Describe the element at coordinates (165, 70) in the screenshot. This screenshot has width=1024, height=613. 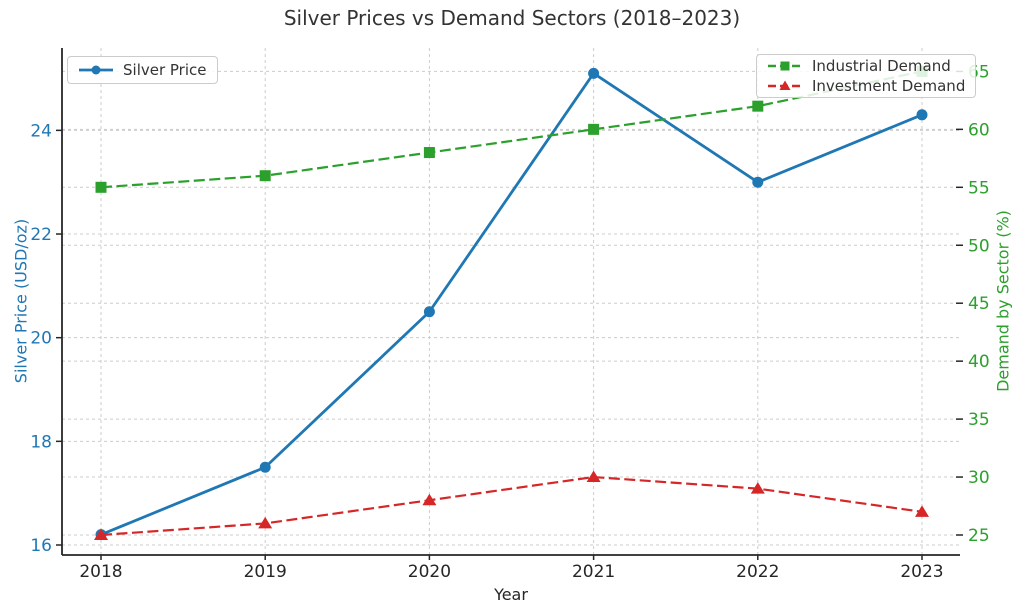
I see `legend-label: Silver Price` at that location.